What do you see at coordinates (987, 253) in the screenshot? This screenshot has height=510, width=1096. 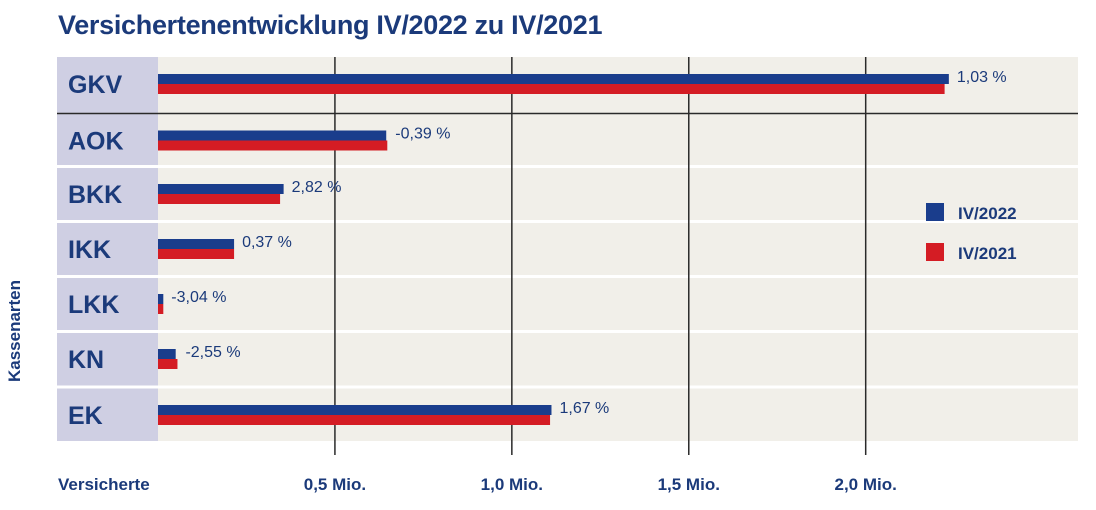 I see `legend-label: IV/2021` at bounding box center [987, 253].